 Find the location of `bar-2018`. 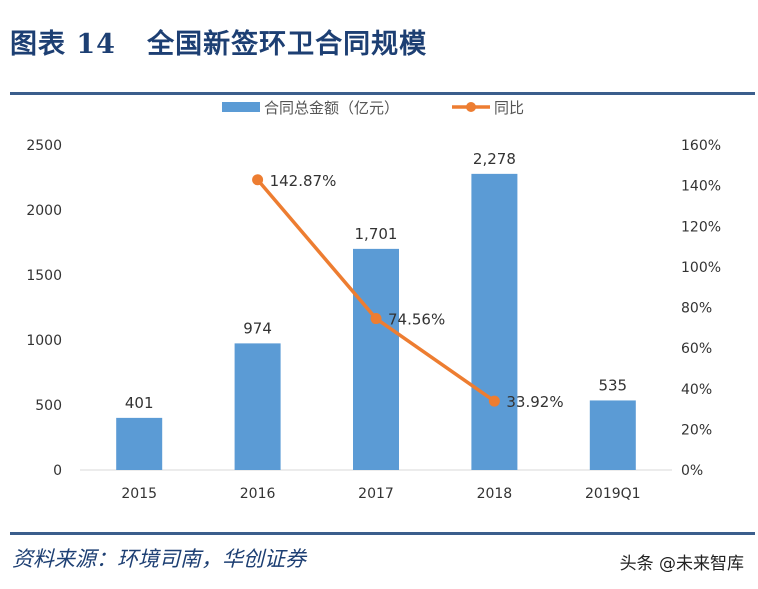

bar-2018 is located at coordinates (494, 322).